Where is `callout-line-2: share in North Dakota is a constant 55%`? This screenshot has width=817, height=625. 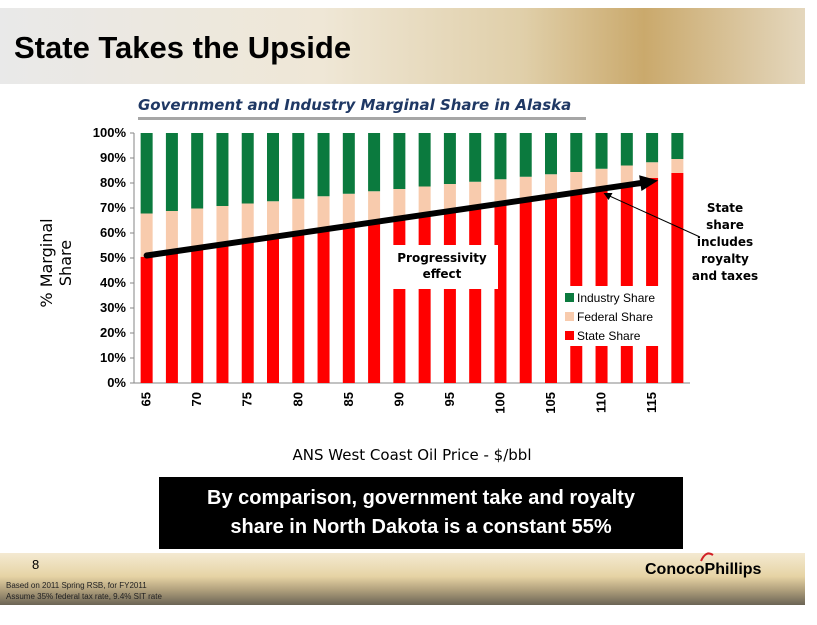
callout-line-2: share in North Dakota is a constant 55% is located at coordinates (421, 527).